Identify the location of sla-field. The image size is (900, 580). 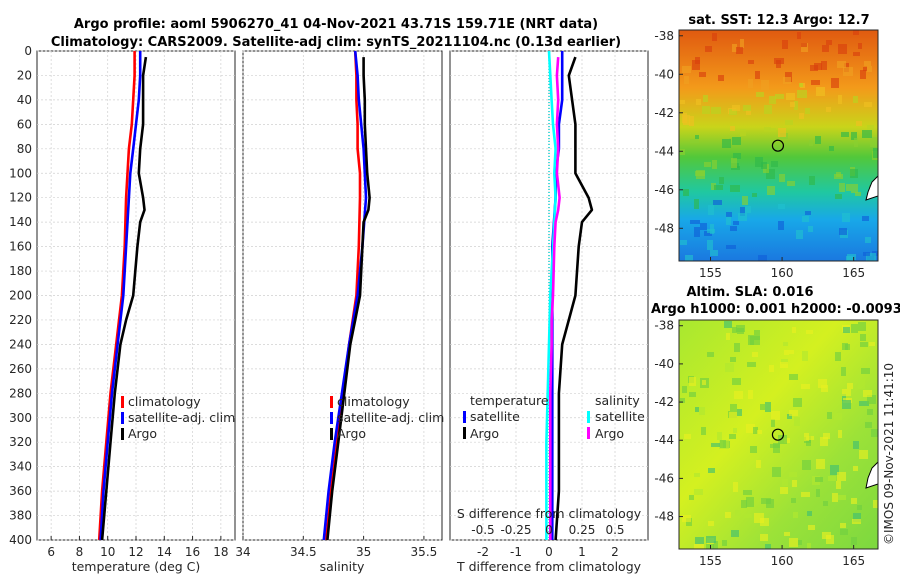
(778, 434).